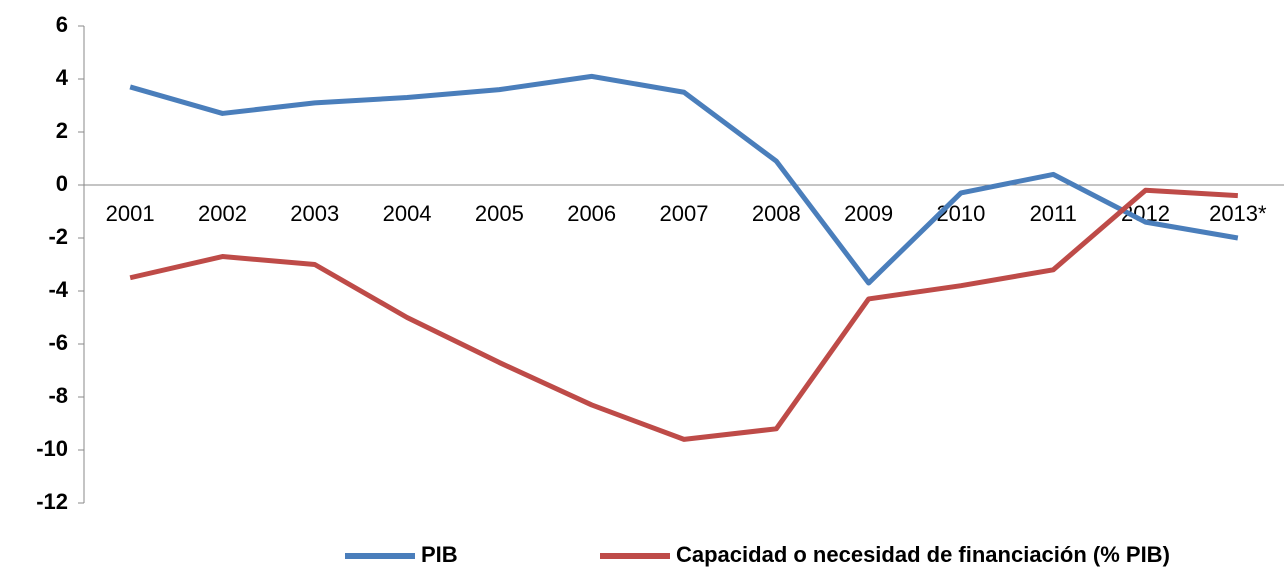 The width and height of the screenshot is (1285, 579). Describe the element at coordinates (439, 554) in the screenshot. I see `legend-label: PIB` at that location.